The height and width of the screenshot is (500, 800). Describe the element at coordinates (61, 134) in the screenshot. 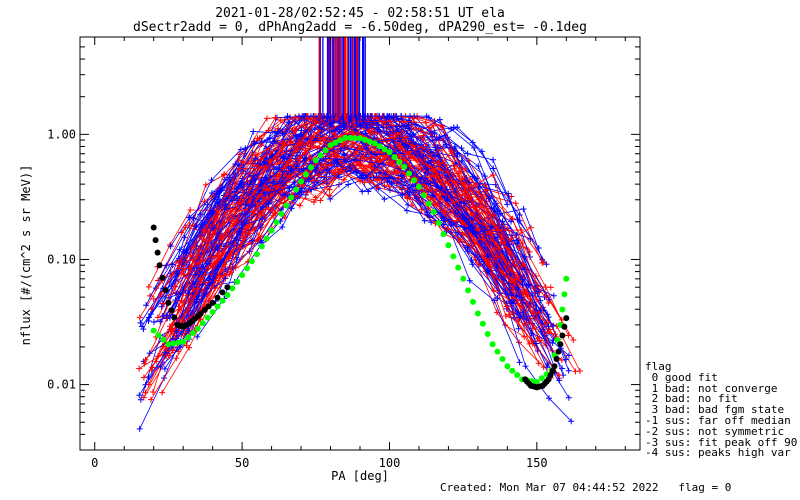

I see `y-tick-label: 1.00` at that location.